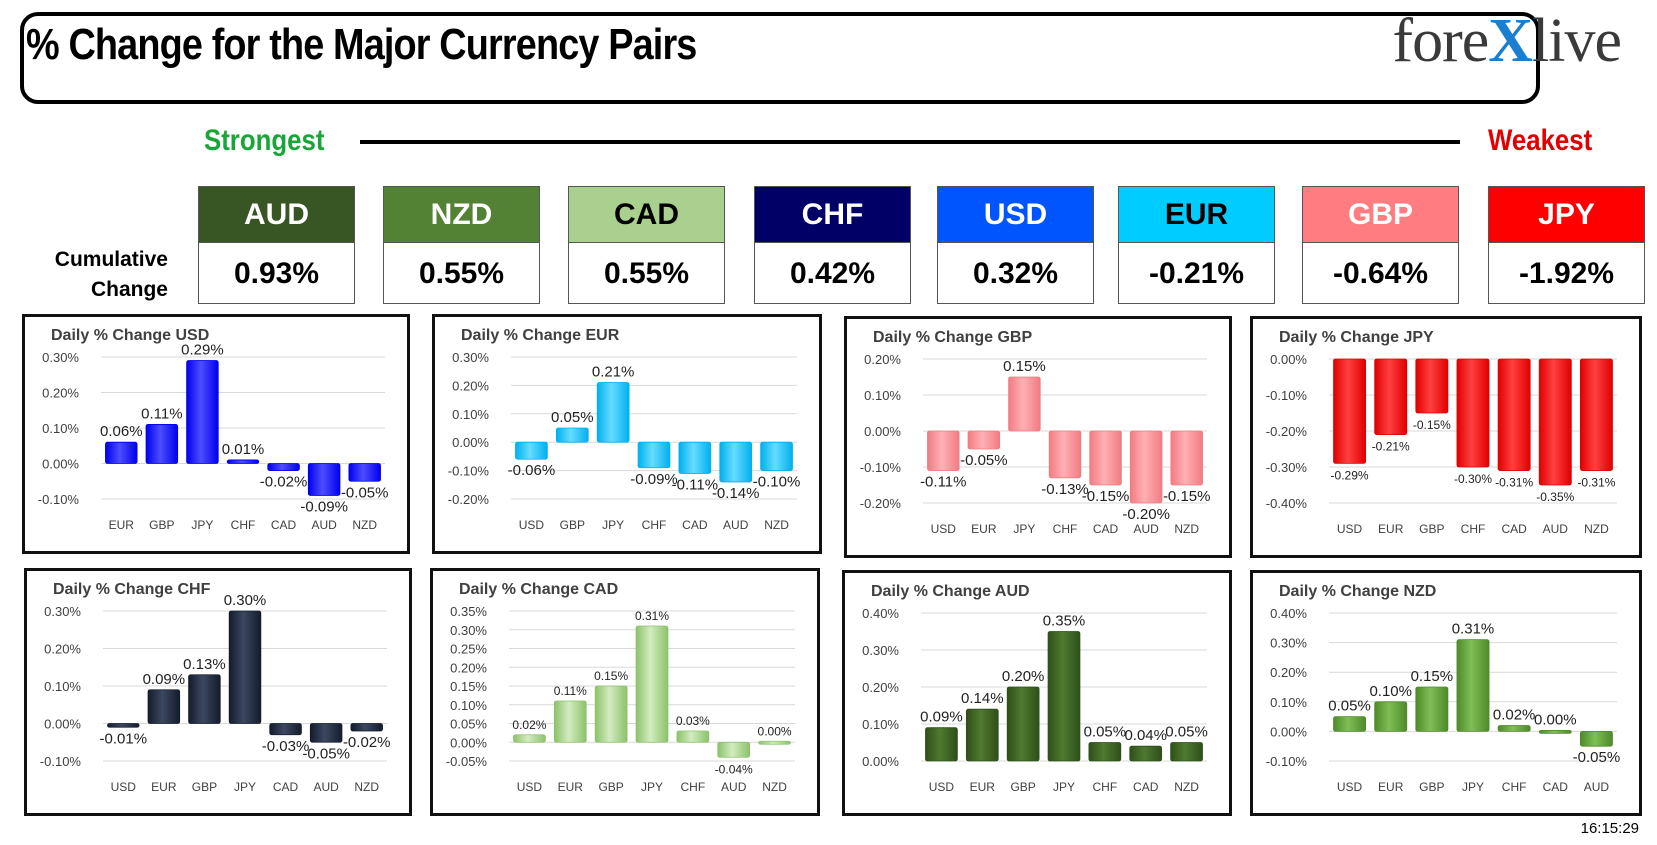 The height and width of the screenshot is (845, 1657). I want to click on y-tick-label: 0.15%, so click(468, 686).